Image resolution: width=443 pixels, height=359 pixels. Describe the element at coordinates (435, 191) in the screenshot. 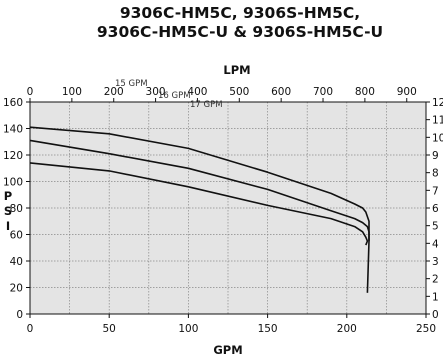

I see `y2-tick-label: 7` at that location.